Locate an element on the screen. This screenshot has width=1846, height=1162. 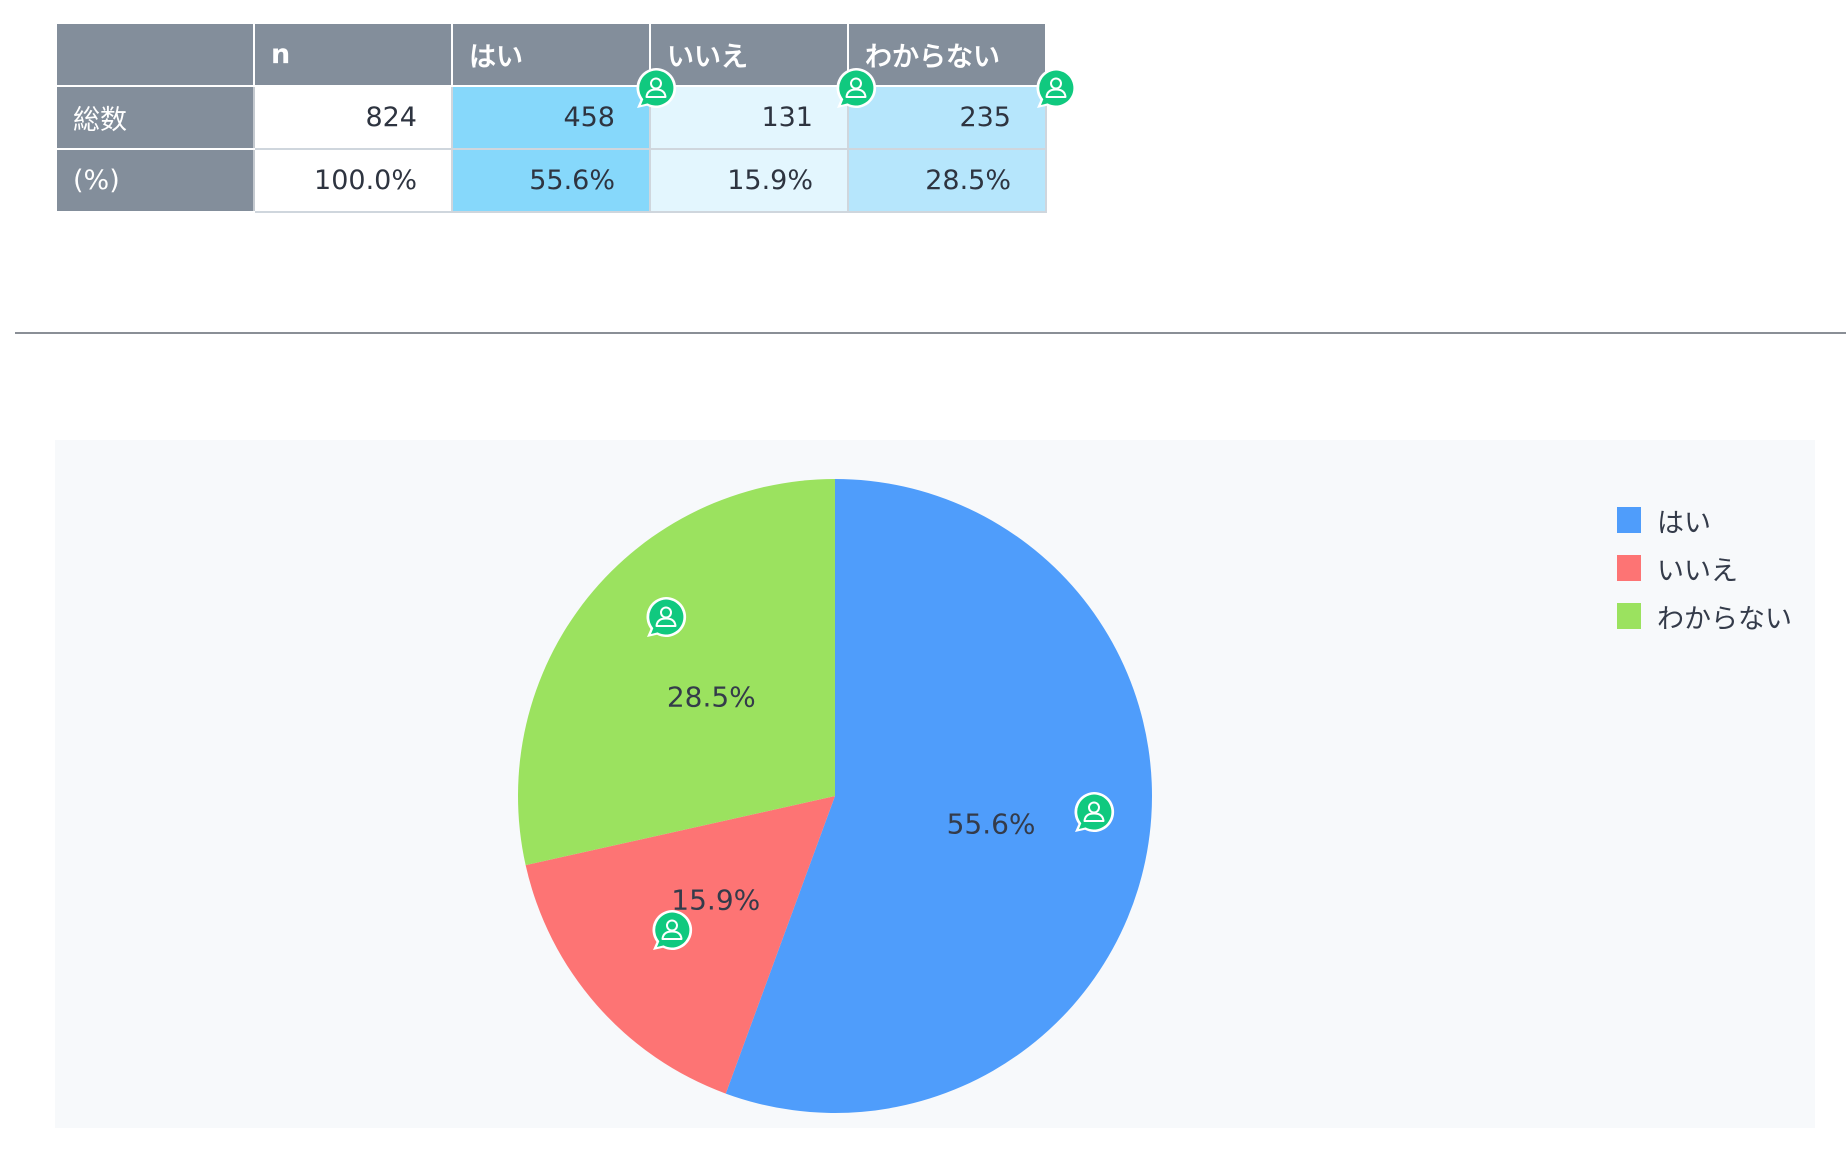
header-unknown: わからない is located at coordinates (947, 54).